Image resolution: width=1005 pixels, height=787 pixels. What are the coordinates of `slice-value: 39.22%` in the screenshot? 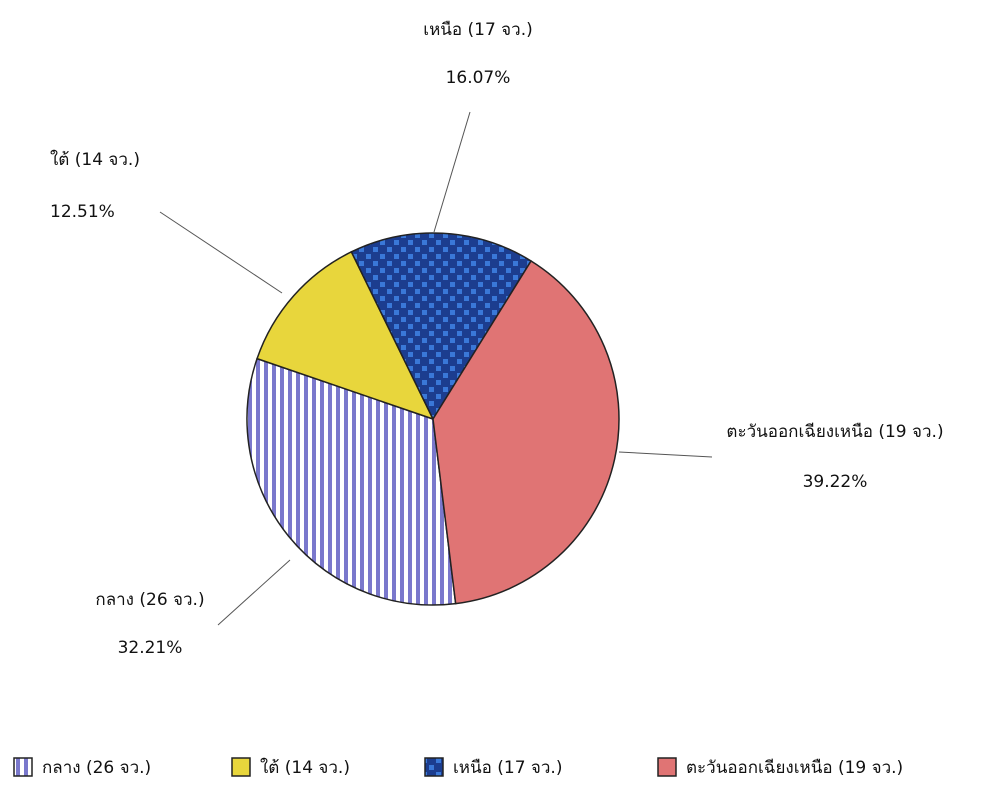 It's located at (835, 482).